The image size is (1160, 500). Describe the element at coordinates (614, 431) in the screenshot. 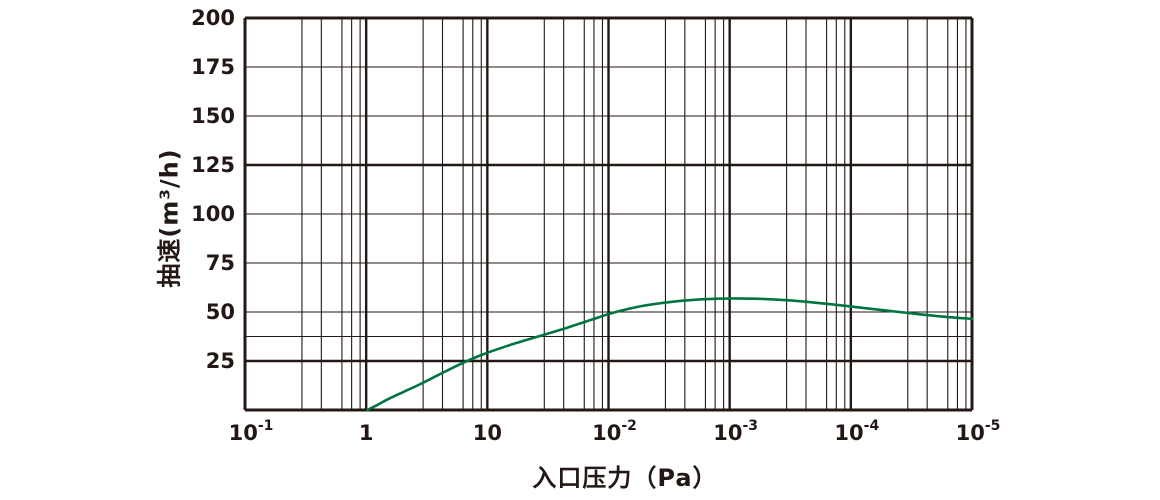

I see `x-tick-label: 10⁻²` at that location.